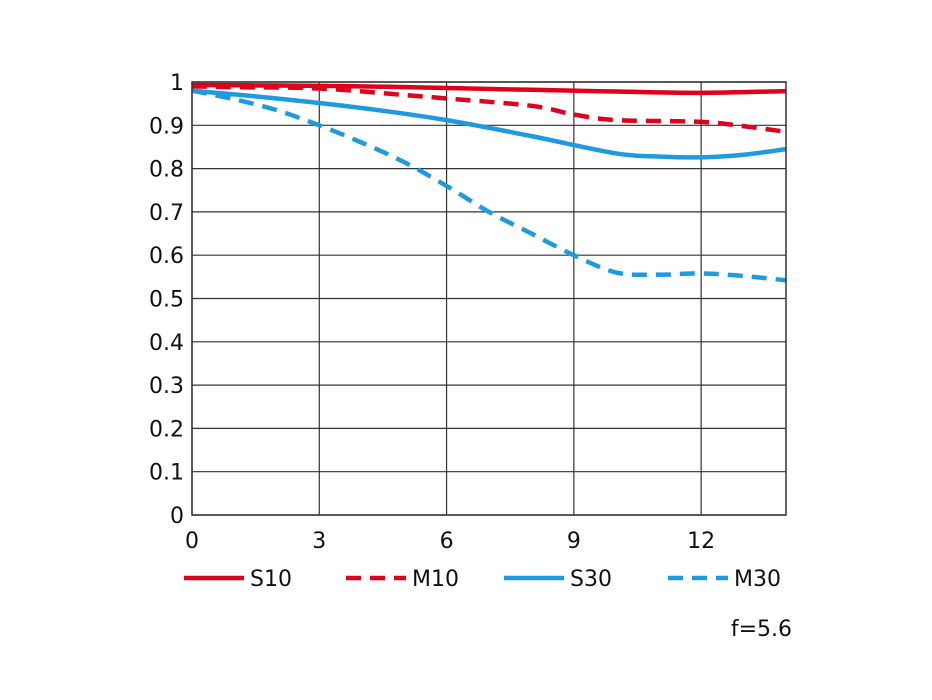 This screenshot has height=700, width=932. Describe the element at coordinates (166, 213) in the screenshot. I see `y-tick-label: 0.7` at that location.